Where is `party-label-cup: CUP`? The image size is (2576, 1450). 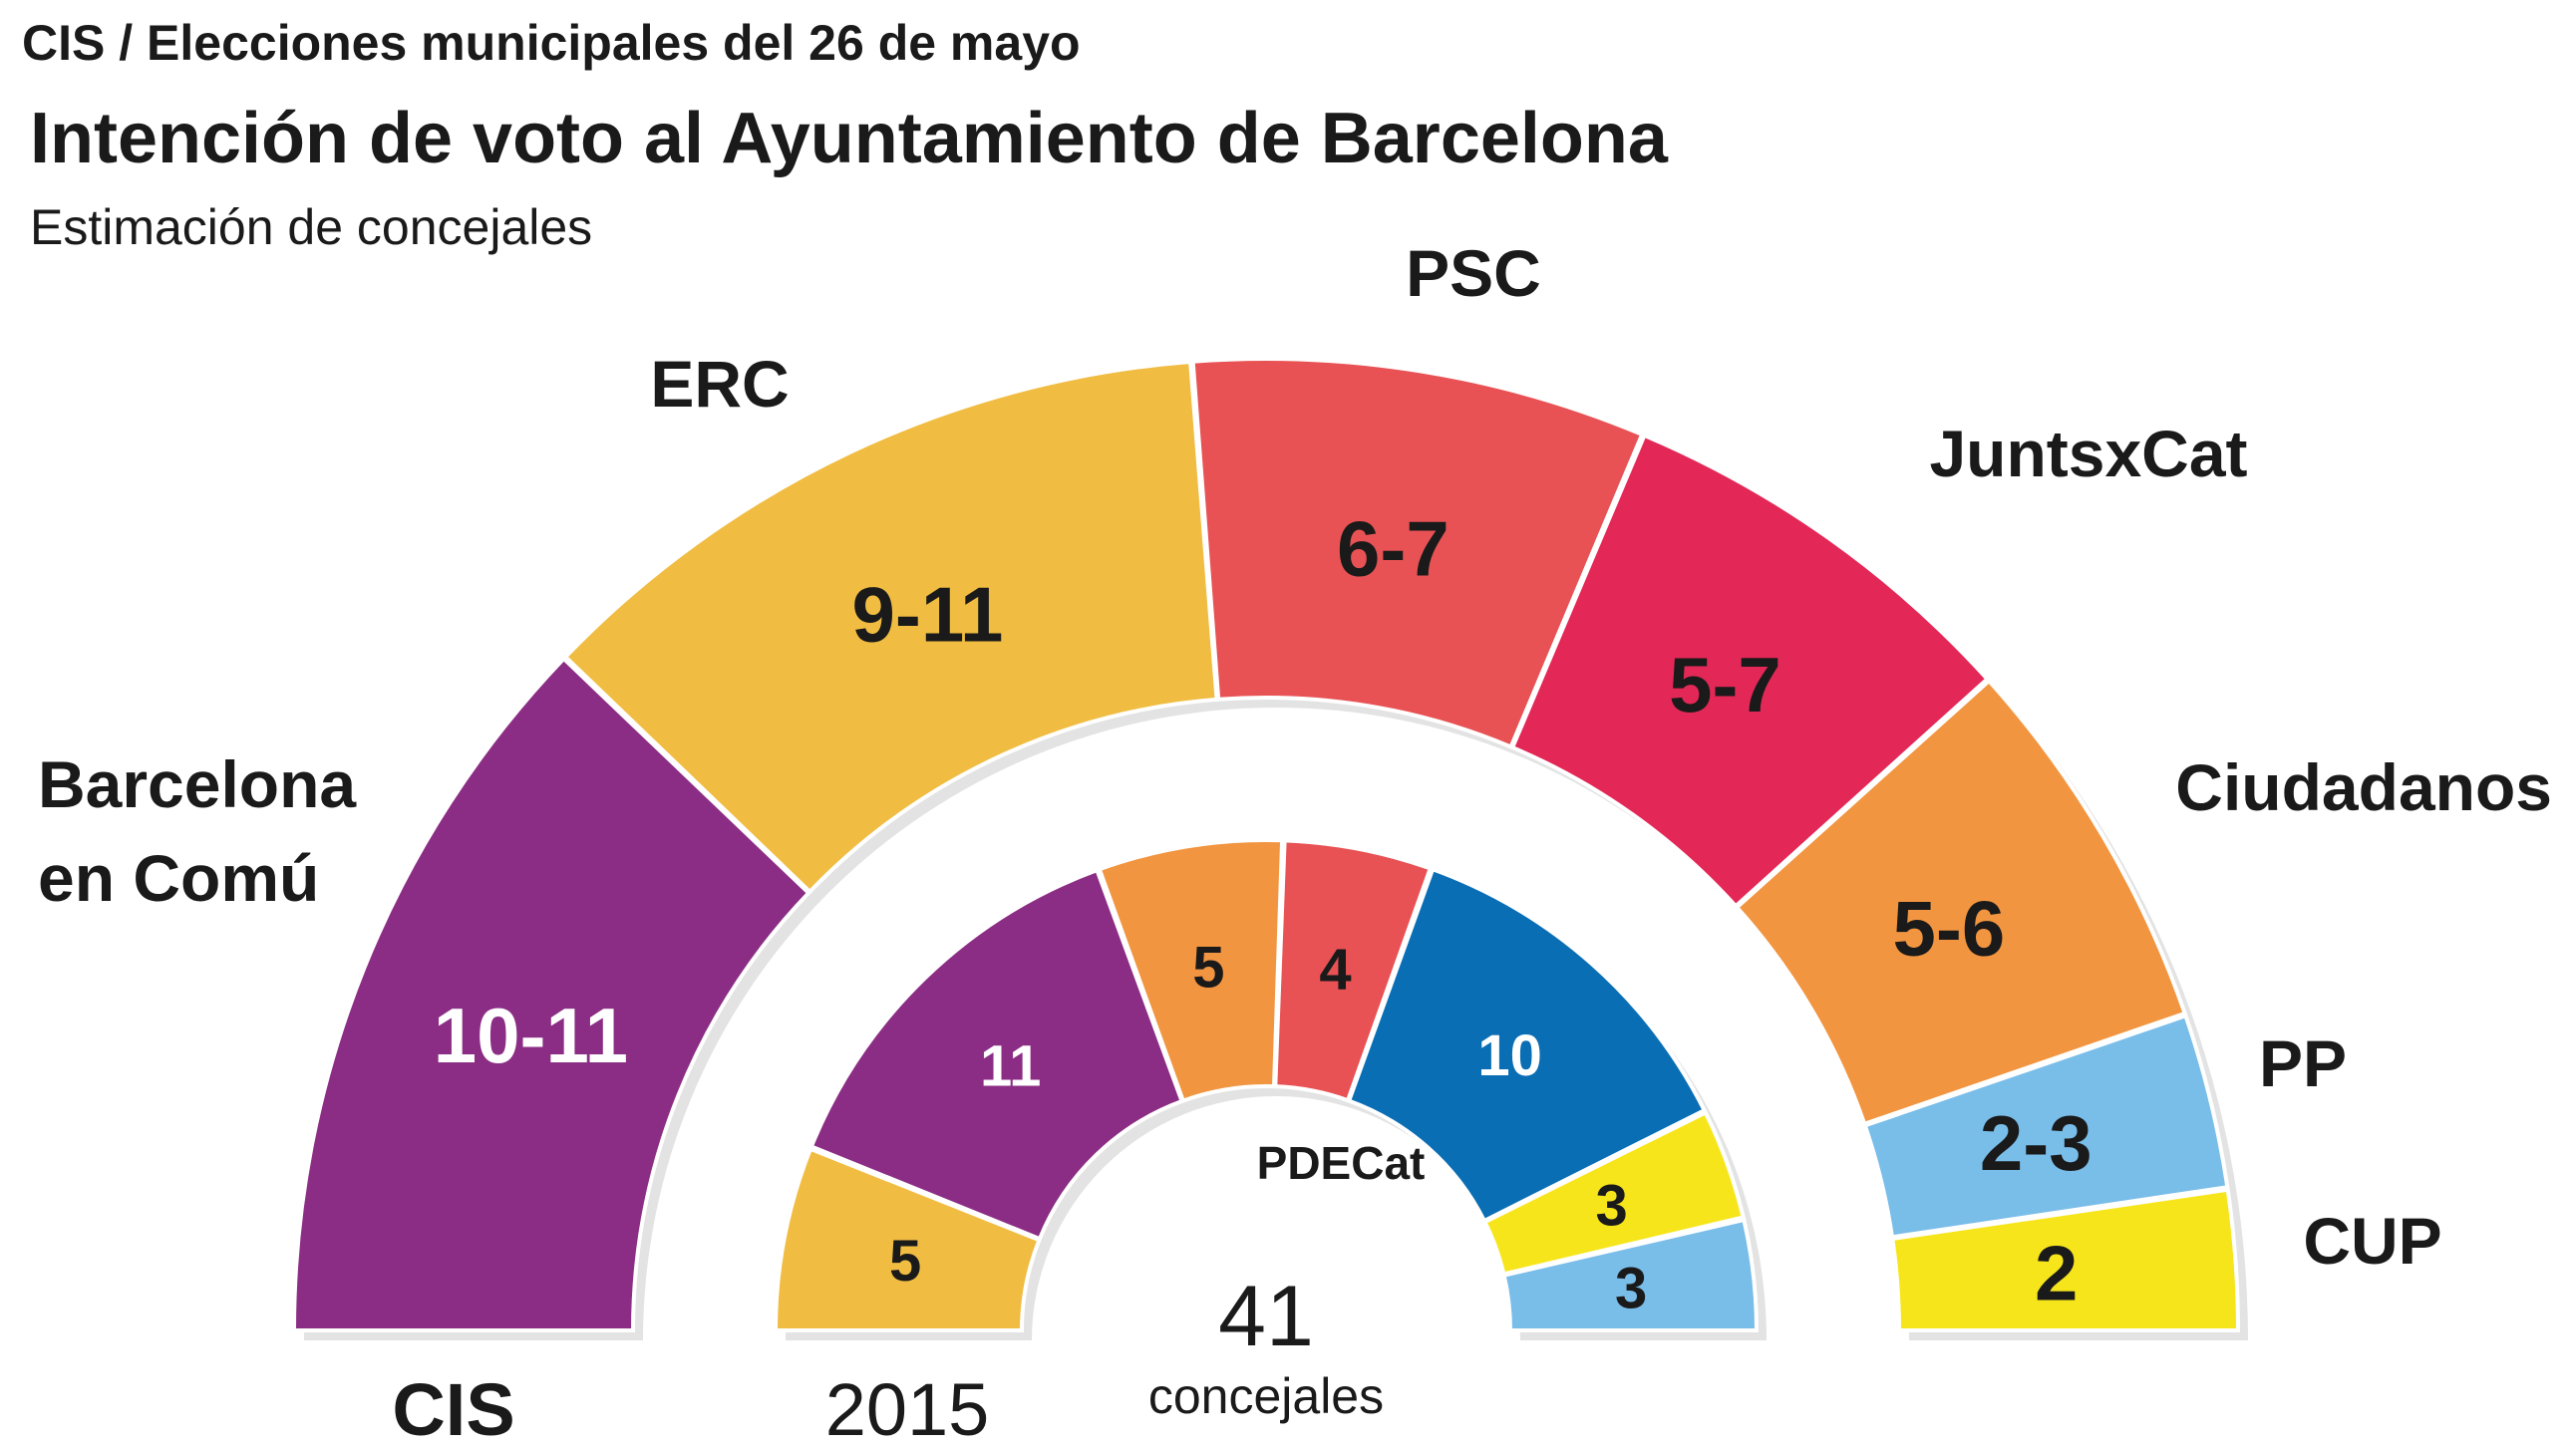 party-label-cup: CUP is located at coordinates (2372, 1241).